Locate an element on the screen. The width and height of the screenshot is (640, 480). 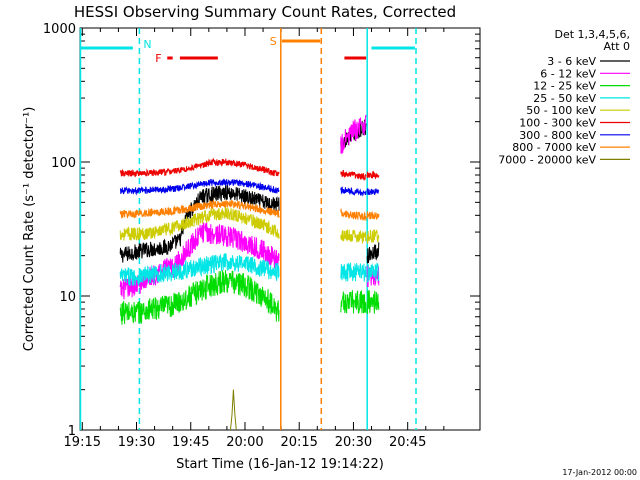
y-axis-label: Corrected Count Rate (s⁻¹ detector⁻¹) is located at coordinates (29, 229).